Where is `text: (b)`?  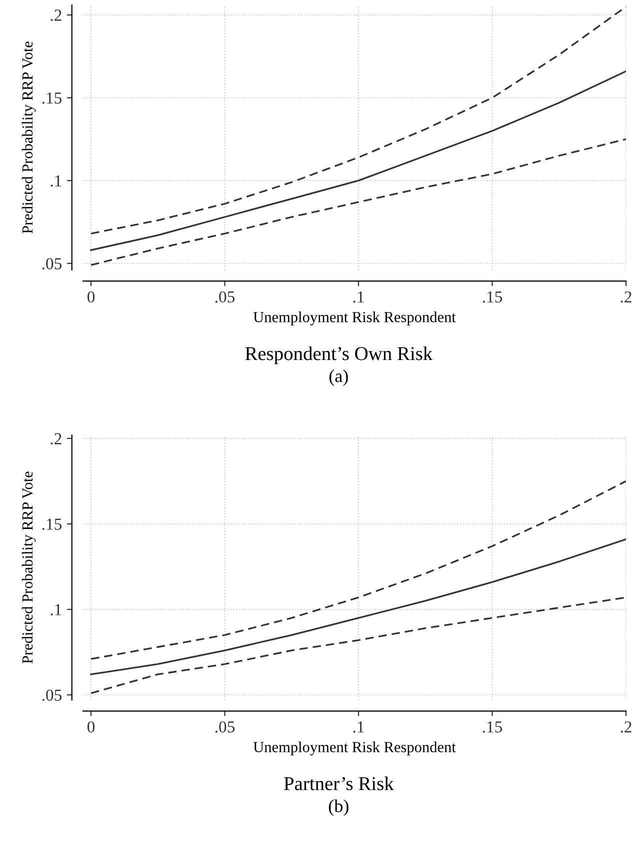 text: (b) is located at coordinates (338, 807).